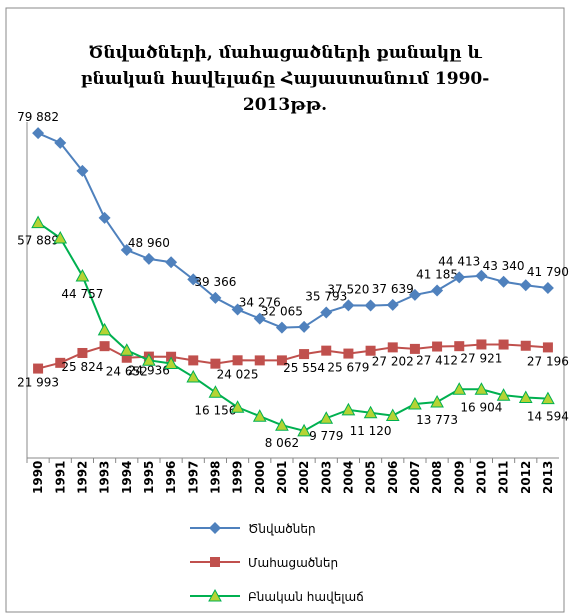 This screenshot has height=616, width=571. I want to click on x-tick-label: 1995, so click(149, 477).